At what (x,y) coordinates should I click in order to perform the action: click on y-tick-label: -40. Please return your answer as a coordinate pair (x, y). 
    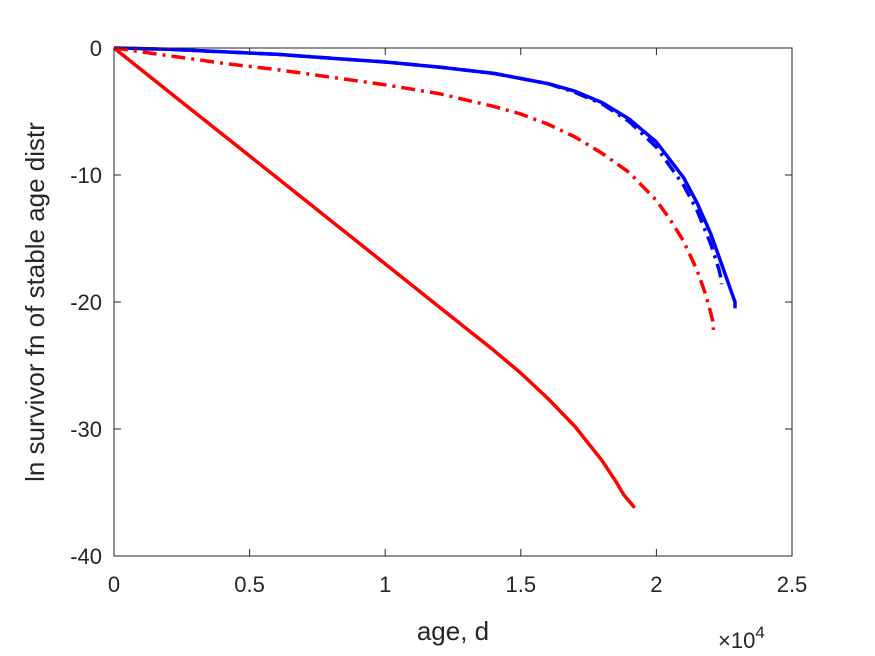
    Looking at the image, I should click on (86, 556).